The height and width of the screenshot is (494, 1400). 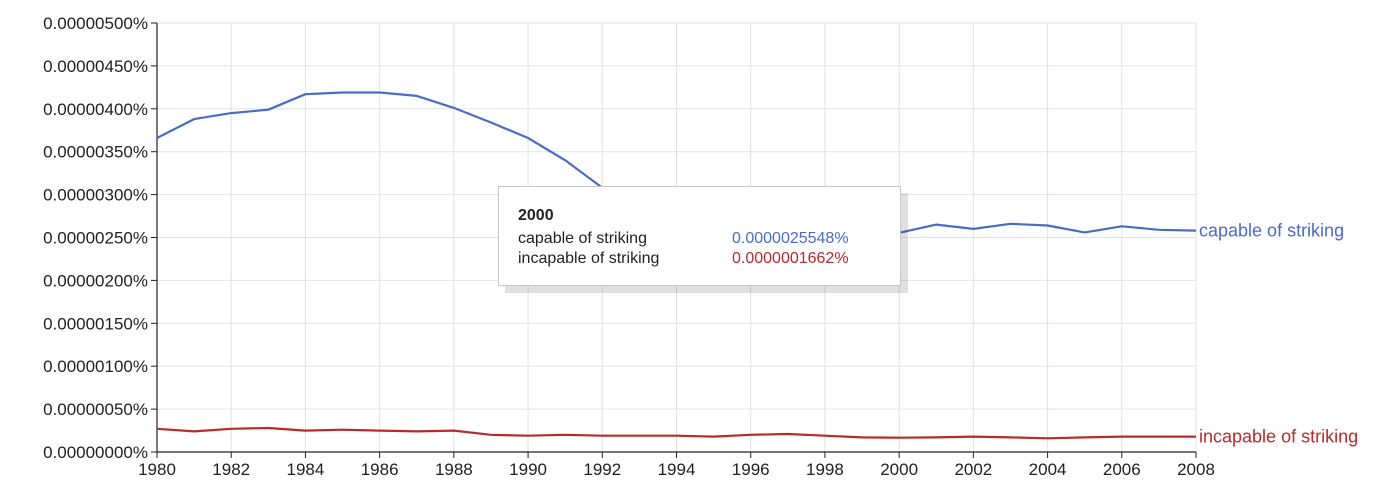 What do you see at coordinates (589, 258) in the screenshot?
I see `tooltip-series-name: incapable of striking` at bounding box center [589, 258].